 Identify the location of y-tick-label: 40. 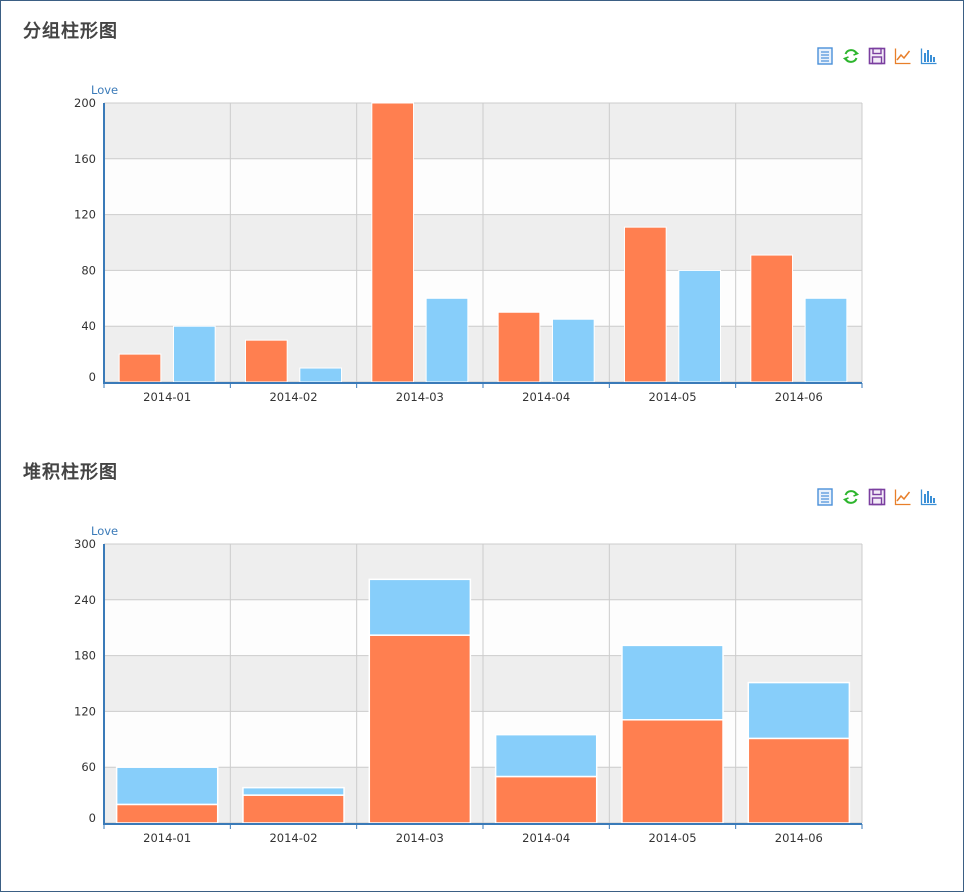
(88, 326).